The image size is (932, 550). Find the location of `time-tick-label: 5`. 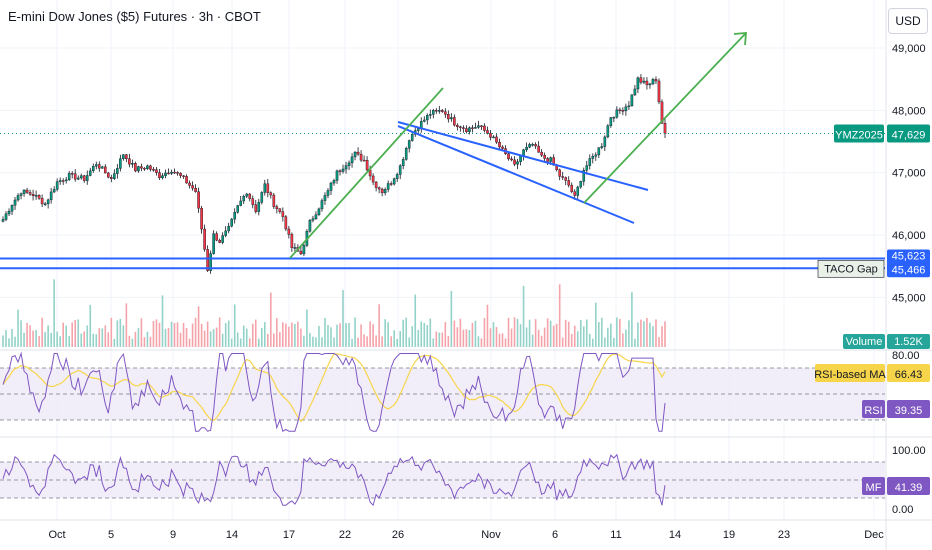

time-tick-label: 5 is located at coordinates (111, 535).